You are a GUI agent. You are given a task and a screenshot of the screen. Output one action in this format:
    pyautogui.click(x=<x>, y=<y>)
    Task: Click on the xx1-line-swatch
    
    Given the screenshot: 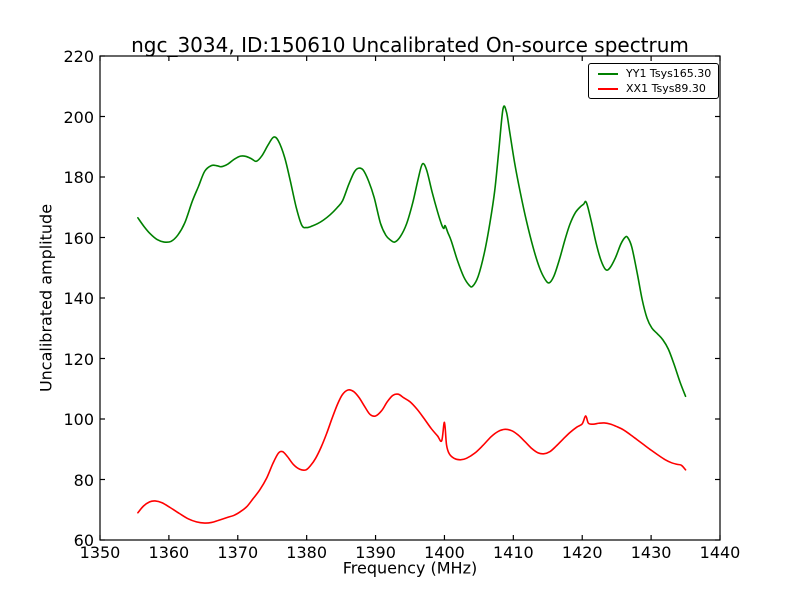 What is the action you would take?
    pyautogui.click(x=608, y=88)
    